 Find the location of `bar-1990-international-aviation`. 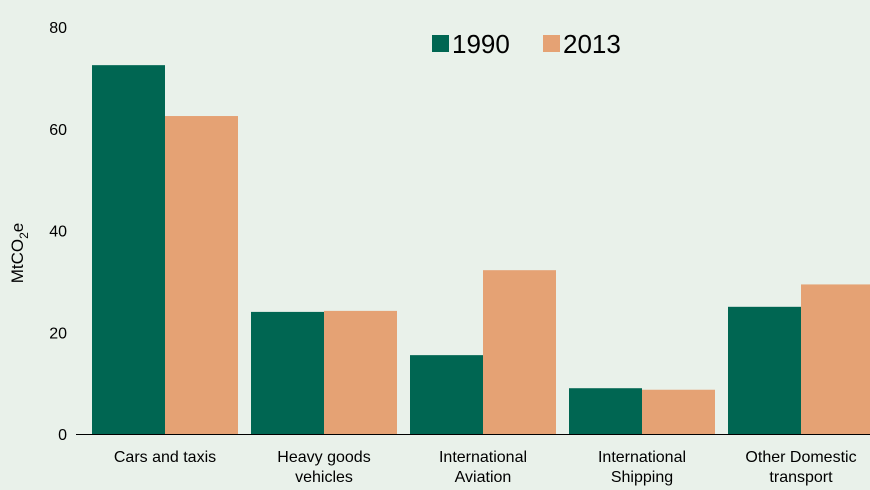

bar-1990-international-aviation is located at coordinates (446, 394).